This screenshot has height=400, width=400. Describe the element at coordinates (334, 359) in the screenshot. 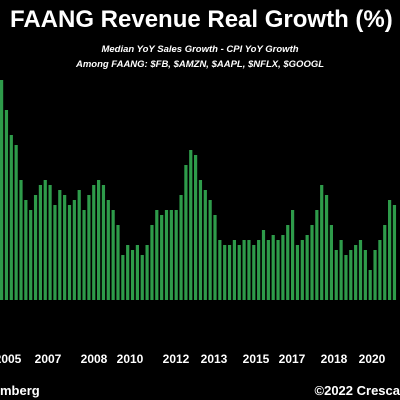

I see `x-tick-label: 2018` at that location.